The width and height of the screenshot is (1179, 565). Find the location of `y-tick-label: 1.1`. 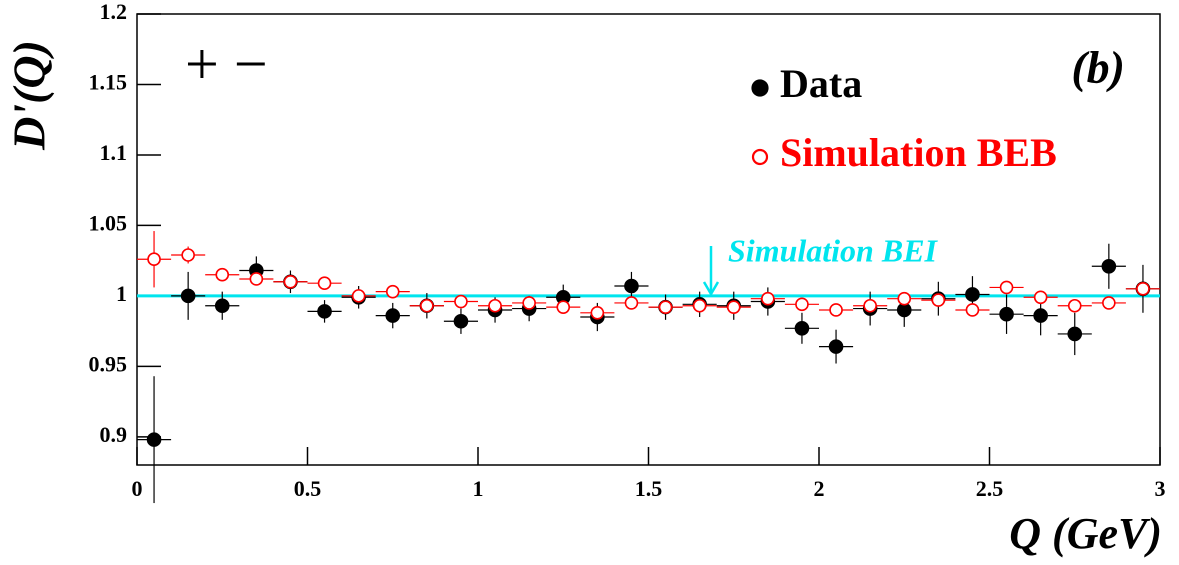

y-tick-label: 1.1 is located at coordinates (114, 152).